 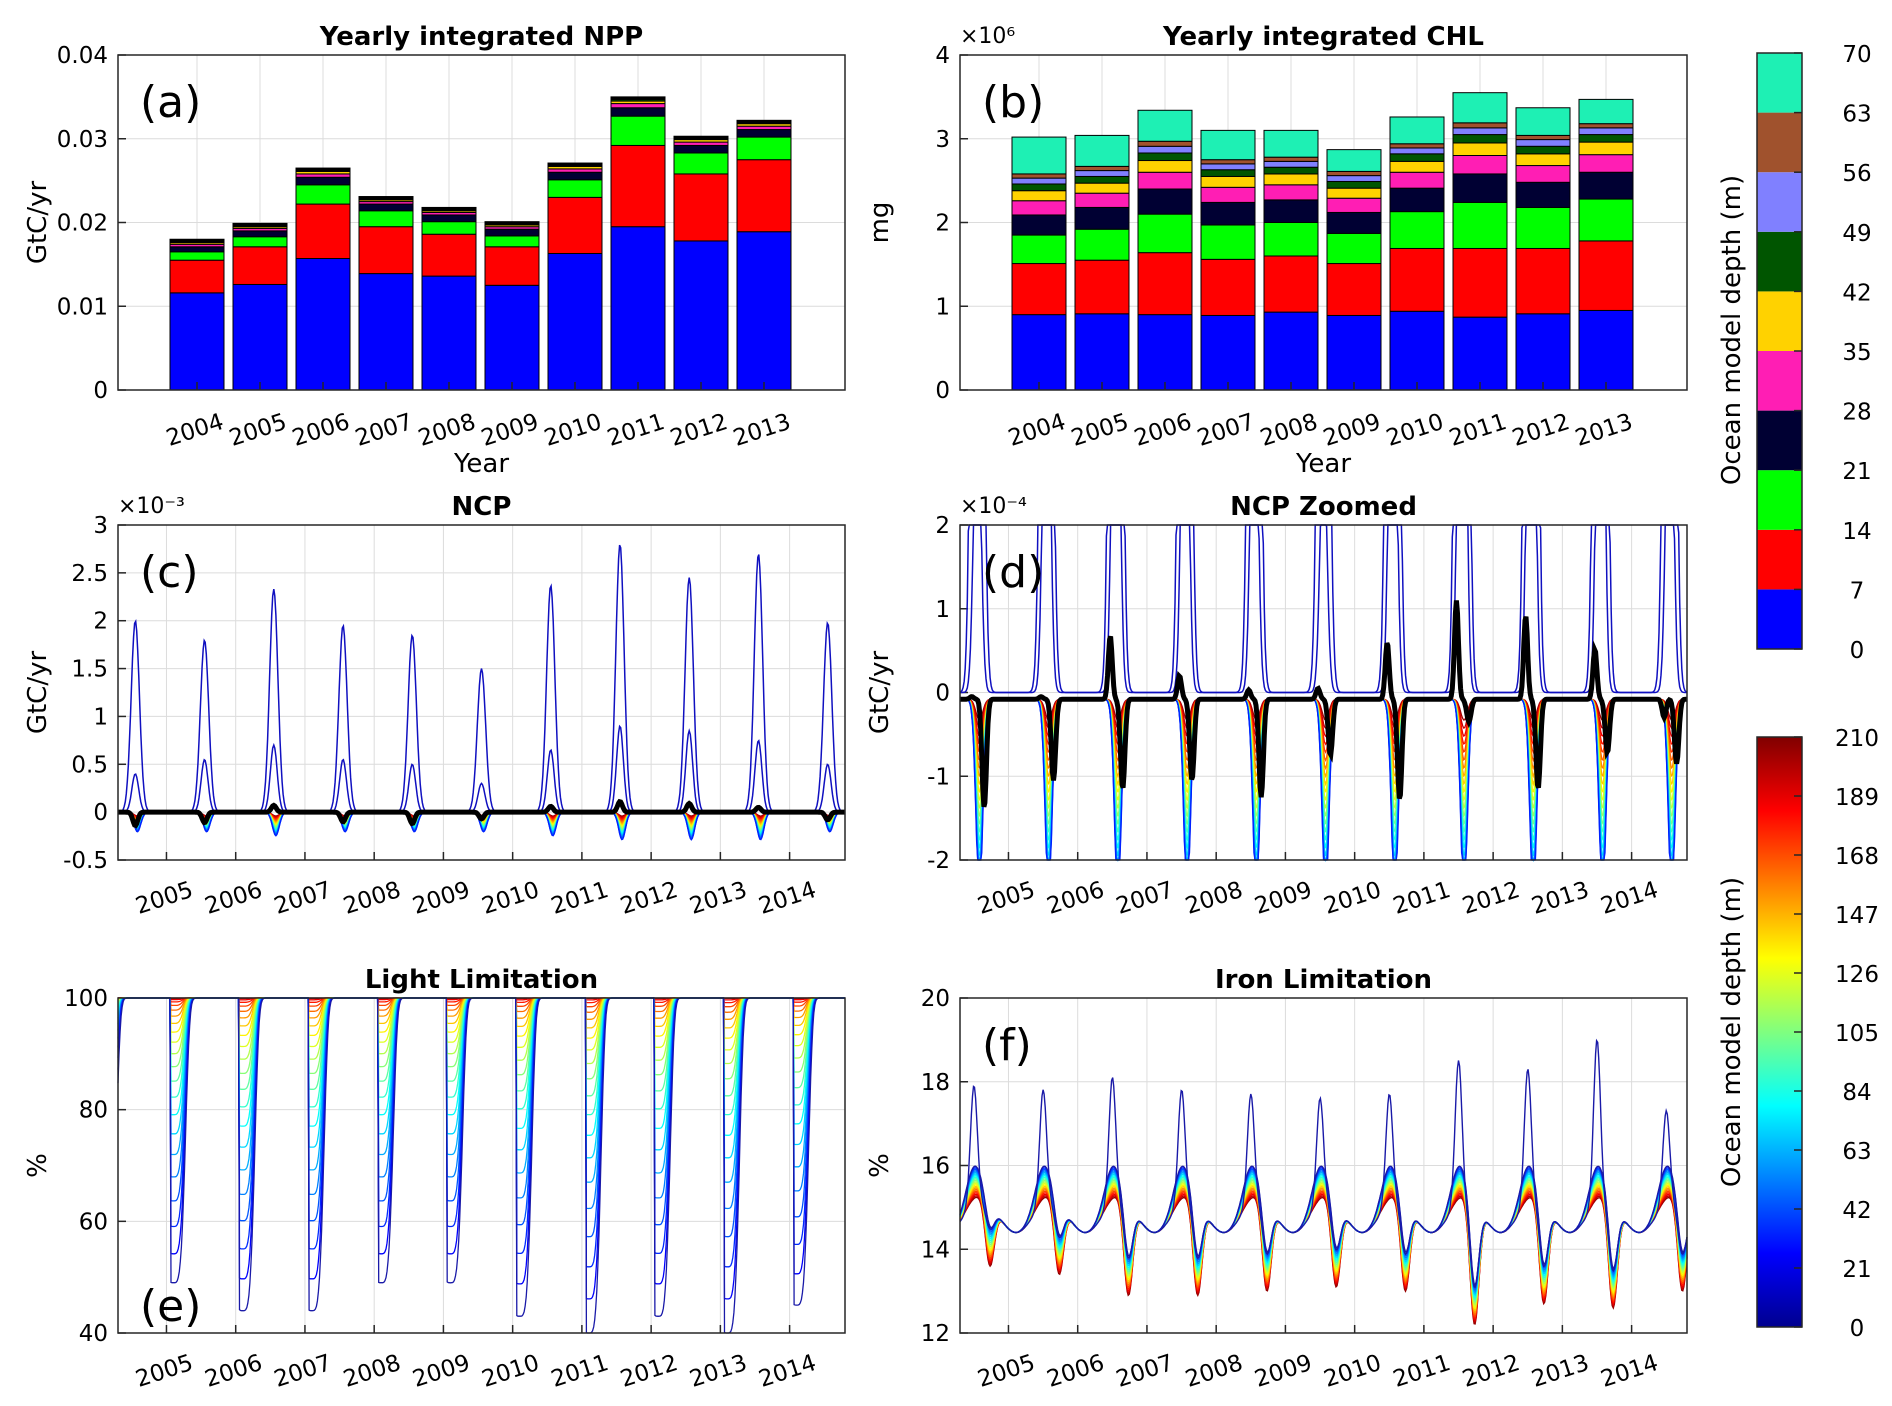 I want to click on y-tick-label: 0.02, so click(x=82, y=224).